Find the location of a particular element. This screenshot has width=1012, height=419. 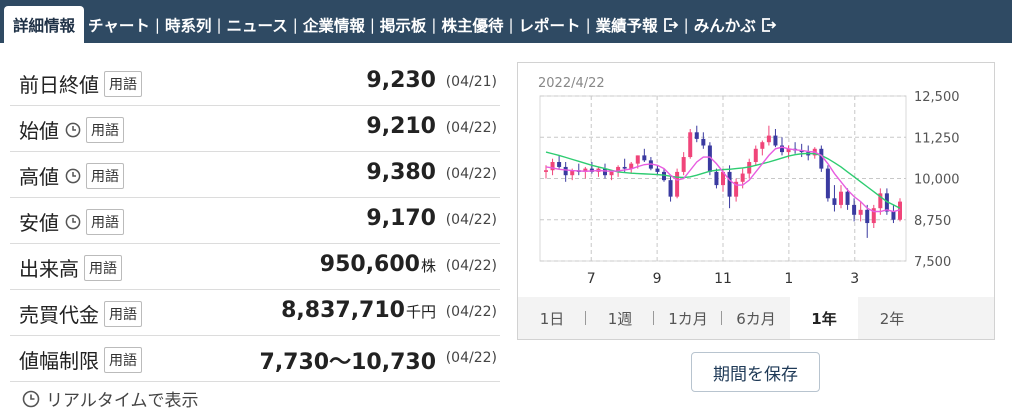

nav-tab-label: 時系列 is located at coordinates (188, 25).